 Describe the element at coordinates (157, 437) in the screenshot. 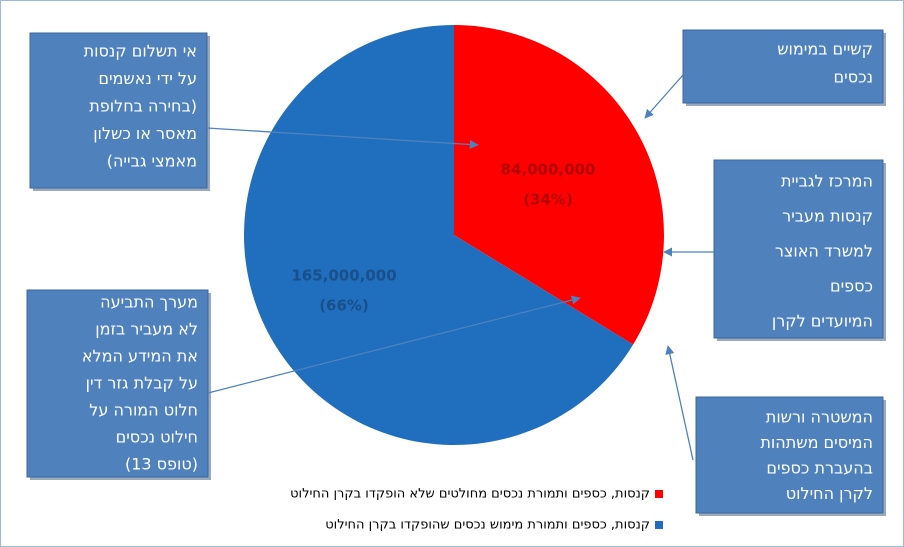

I see `annotation-text: חילוט נכסים` at that location.